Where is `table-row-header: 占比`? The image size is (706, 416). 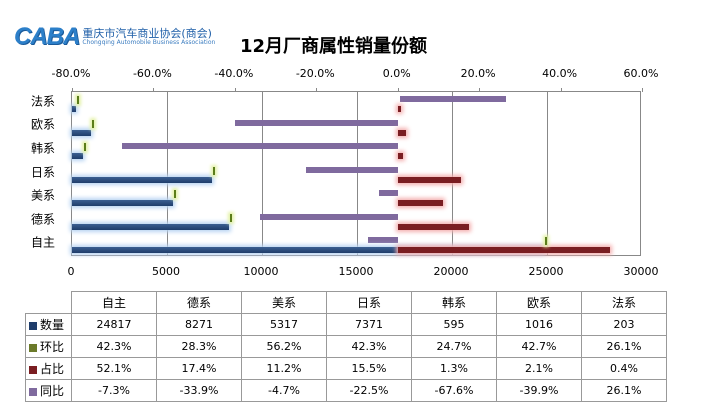
table-row-header: 占比 is located at coordinates (48, 368).